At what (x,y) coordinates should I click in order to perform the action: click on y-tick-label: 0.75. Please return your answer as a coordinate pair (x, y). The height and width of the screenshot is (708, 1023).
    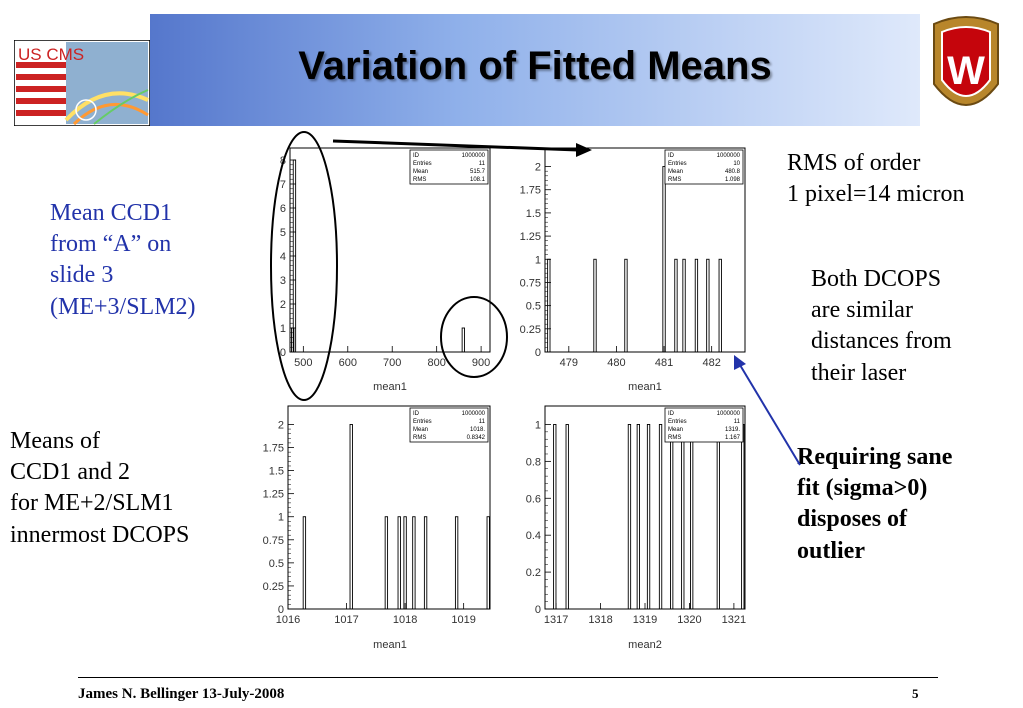
    Looking at the image, I should click on (273, 541).